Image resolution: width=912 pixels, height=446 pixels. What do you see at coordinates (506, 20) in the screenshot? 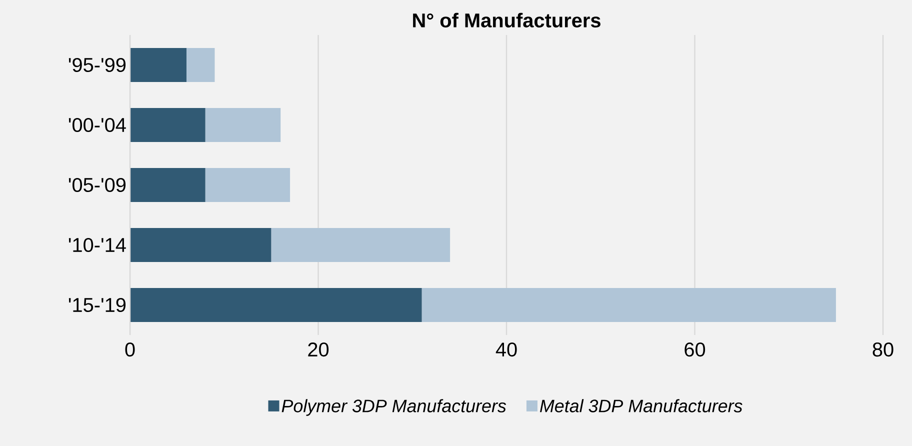
I see `chart-title: N° of Manufacturers` at bounding box center [506, 20].